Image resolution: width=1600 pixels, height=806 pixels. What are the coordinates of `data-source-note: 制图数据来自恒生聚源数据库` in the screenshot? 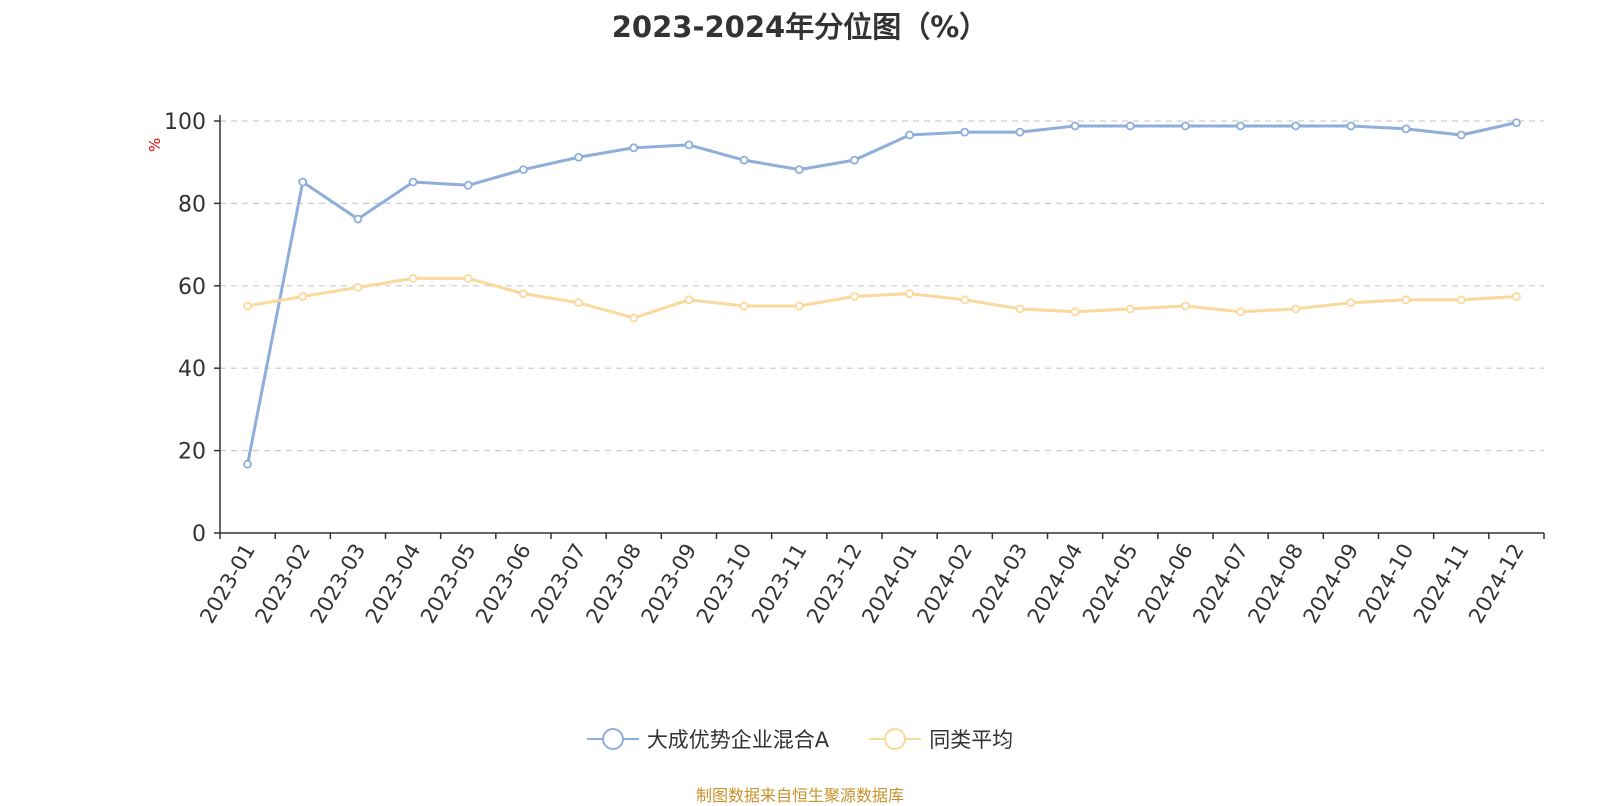 It's located at (799, 795).